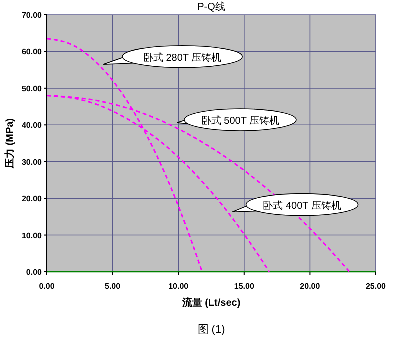  Describe the element at coordinates (182, 58) in the screenshot. I see `text: 卧式 280T 压铸机` at that location.